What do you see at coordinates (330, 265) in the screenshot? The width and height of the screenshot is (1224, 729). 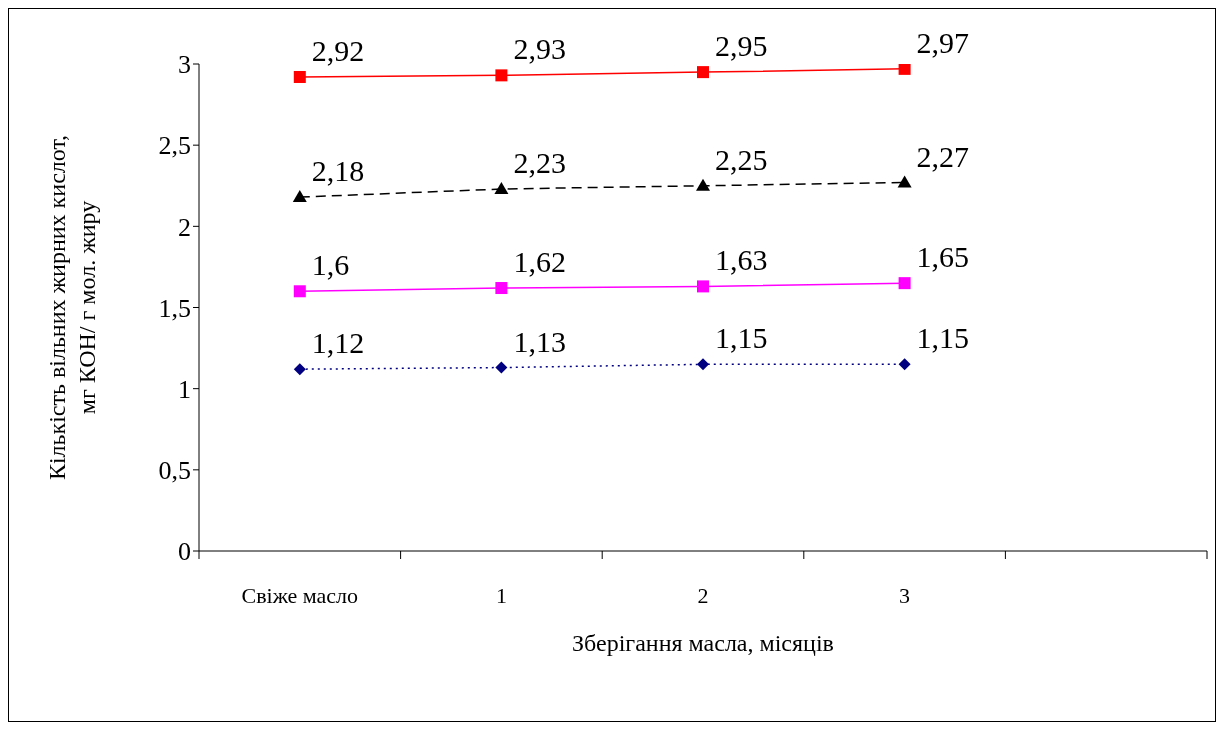 I see `data-label: 1,6` at bounding box center [330, 265].